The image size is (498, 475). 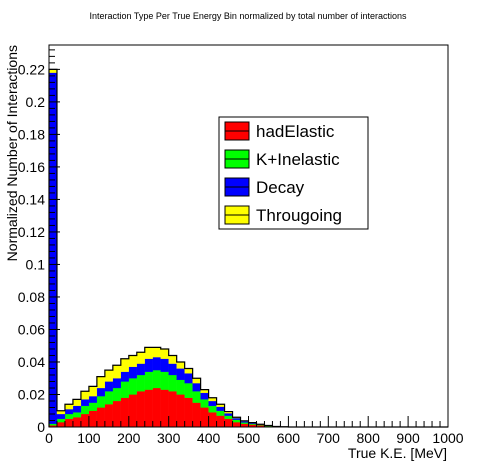 What do you see at coordinates (31, 394) in the screenshot?
I see `y-tick-label: 0.02` at bounding box center [31, 394].